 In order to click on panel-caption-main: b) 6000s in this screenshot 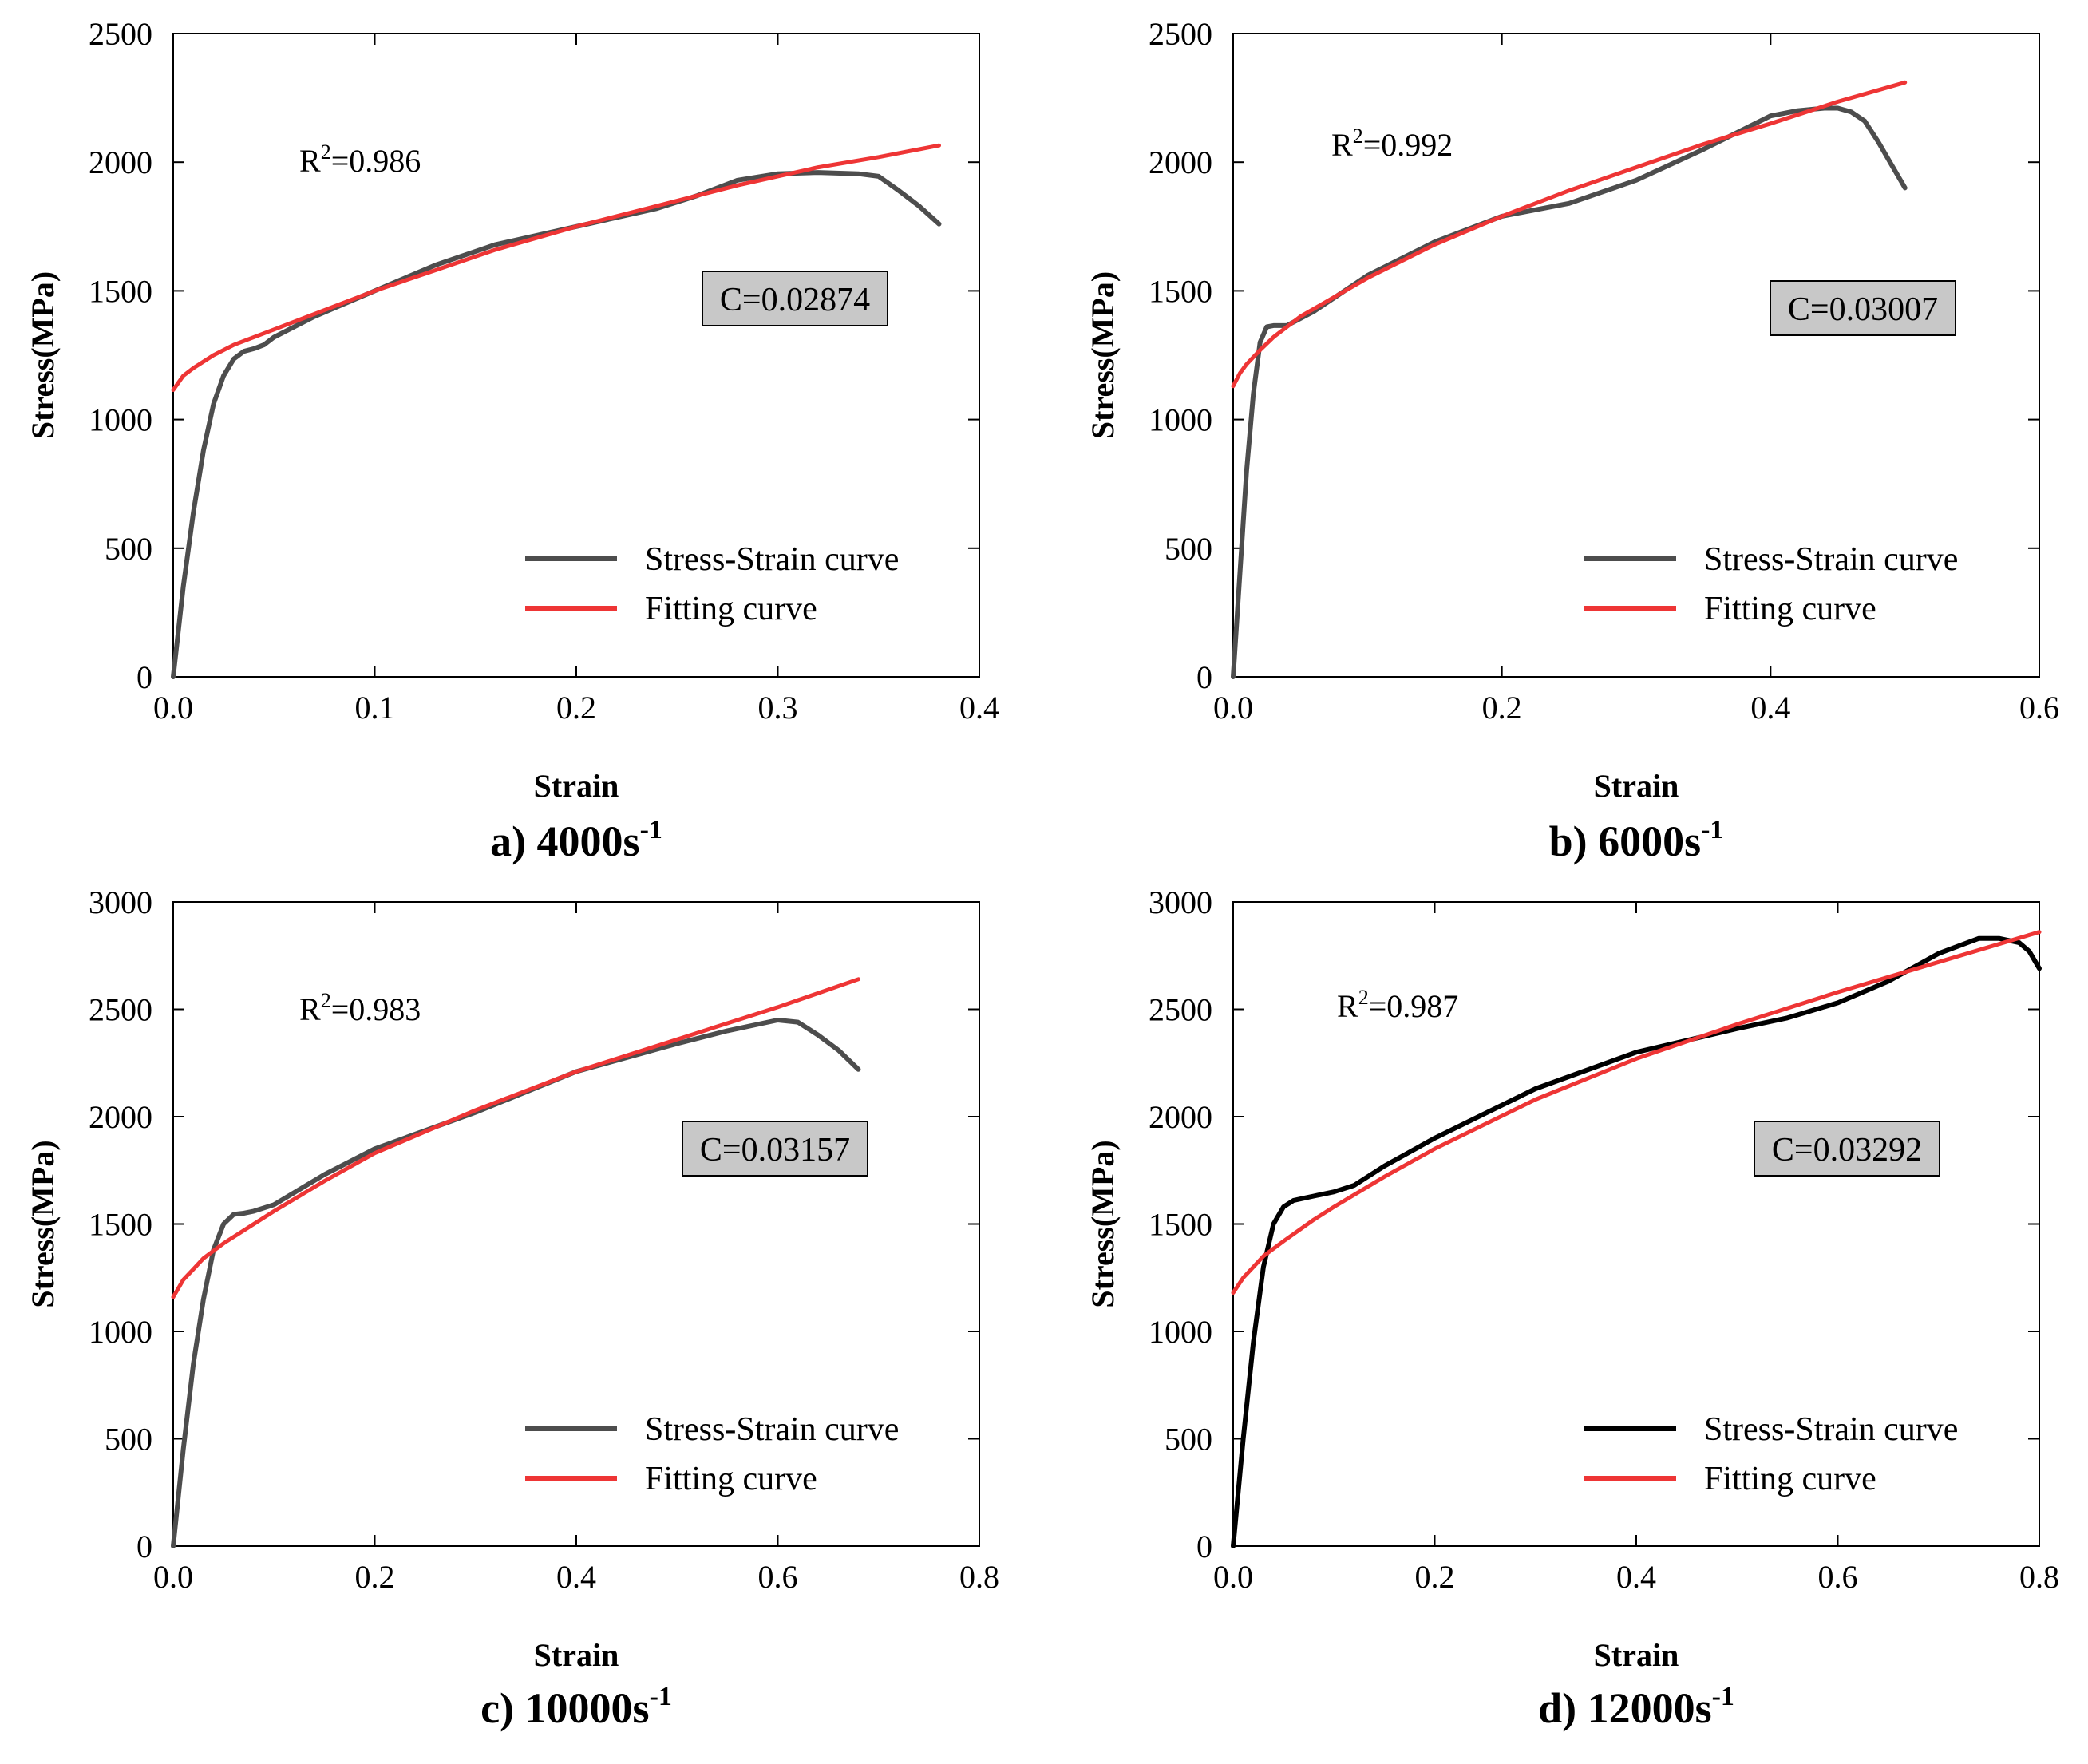, I will do `click(1625, 841)`.